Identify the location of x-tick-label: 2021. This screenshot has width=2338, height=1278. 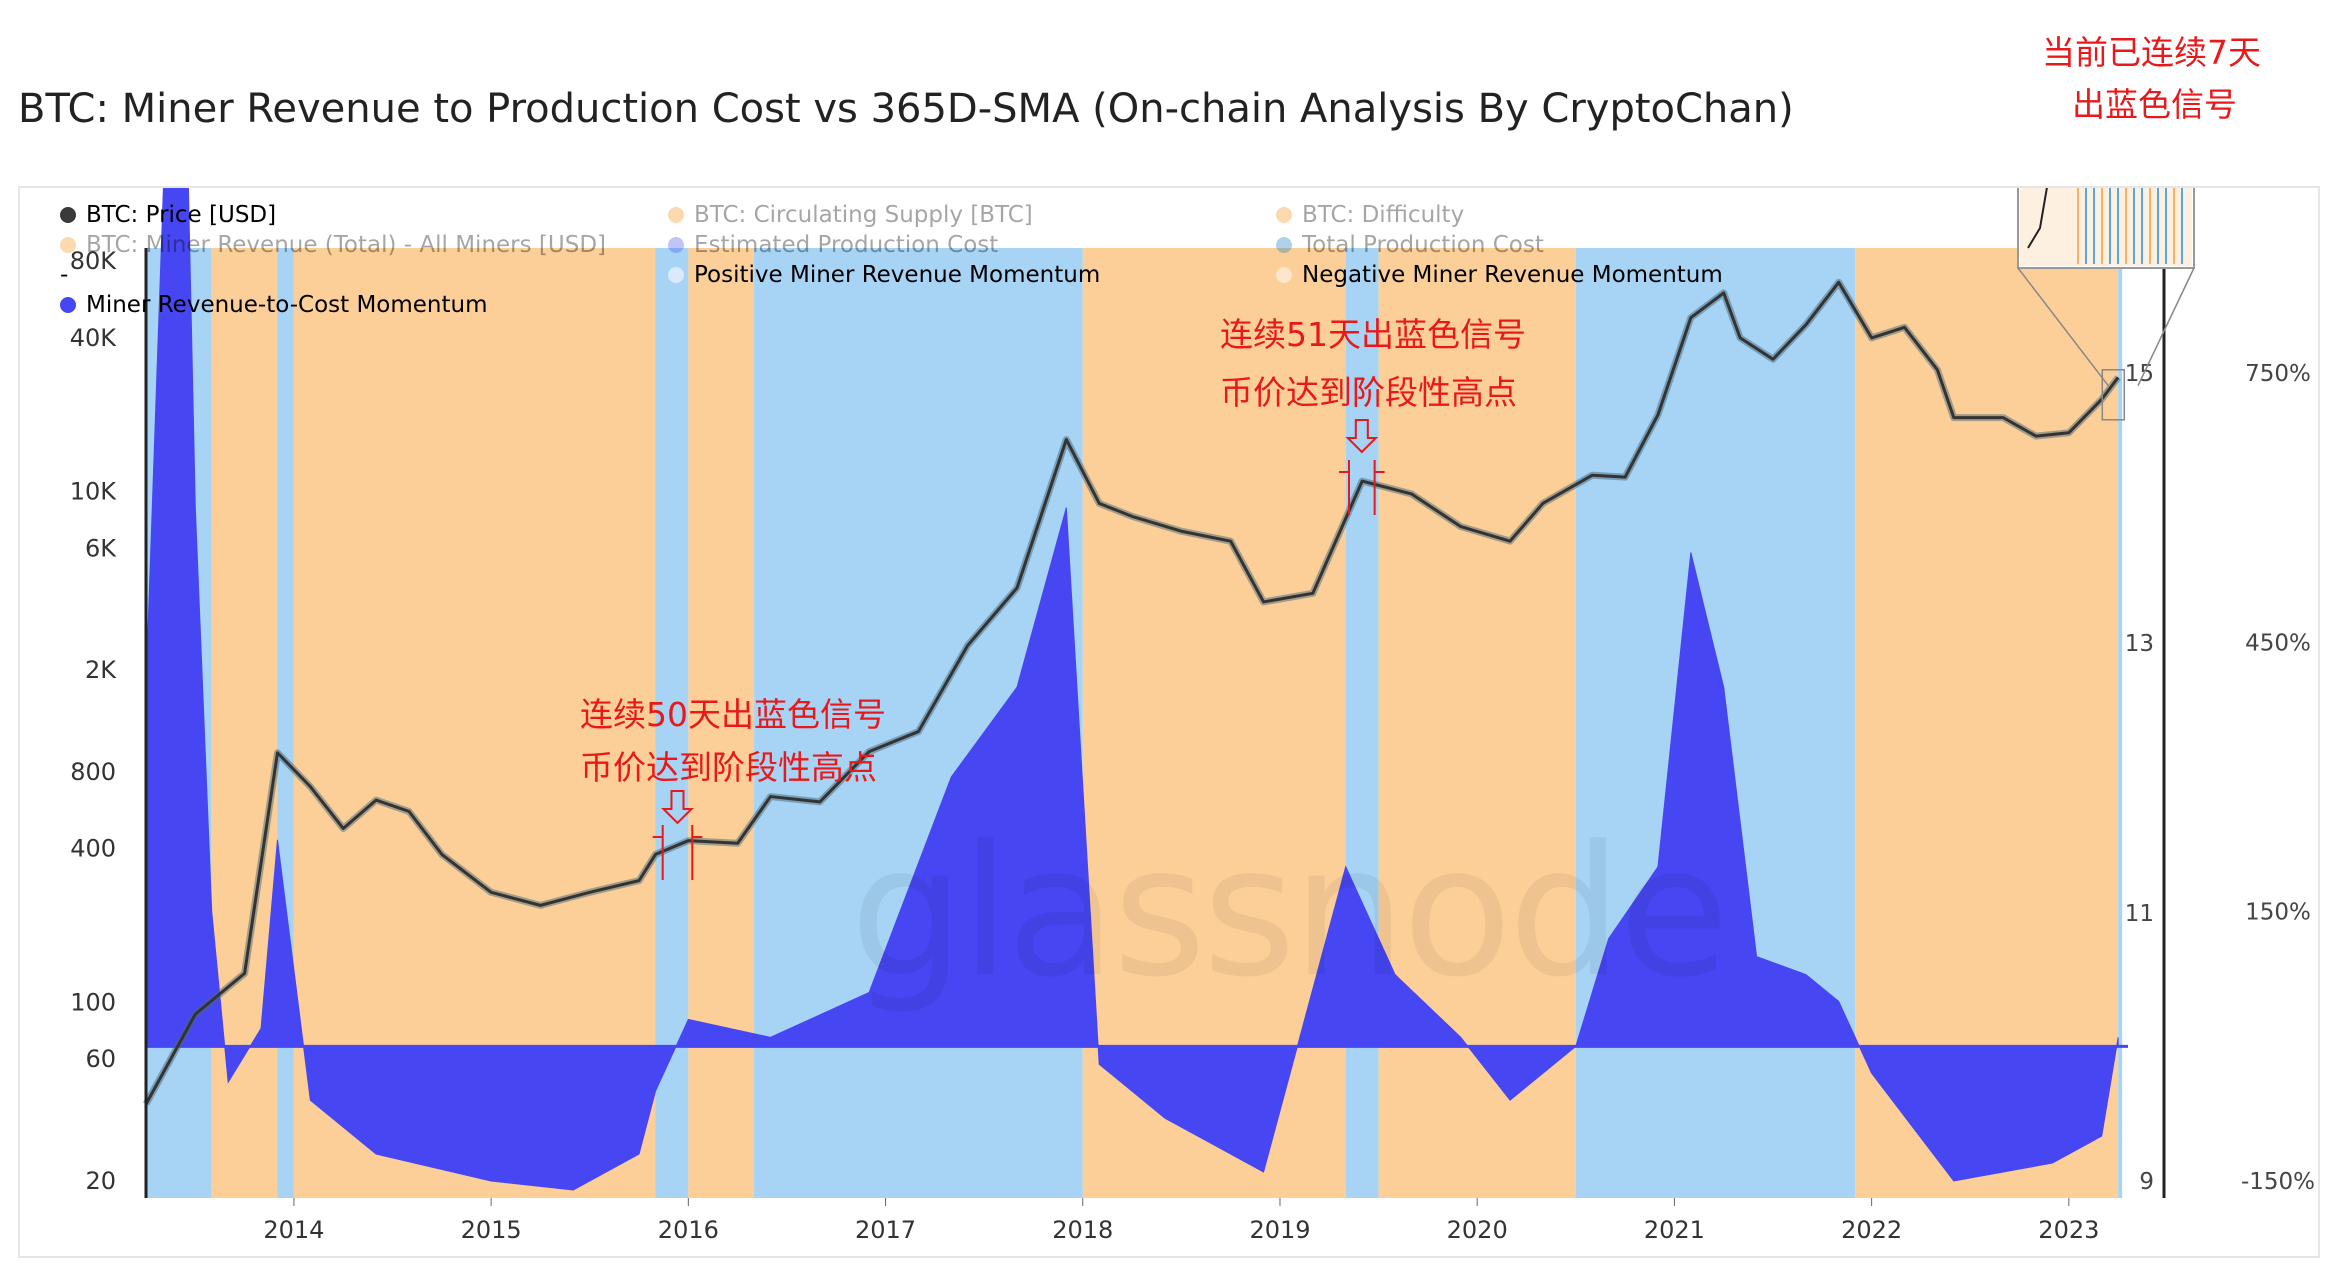
(1674, 1230).